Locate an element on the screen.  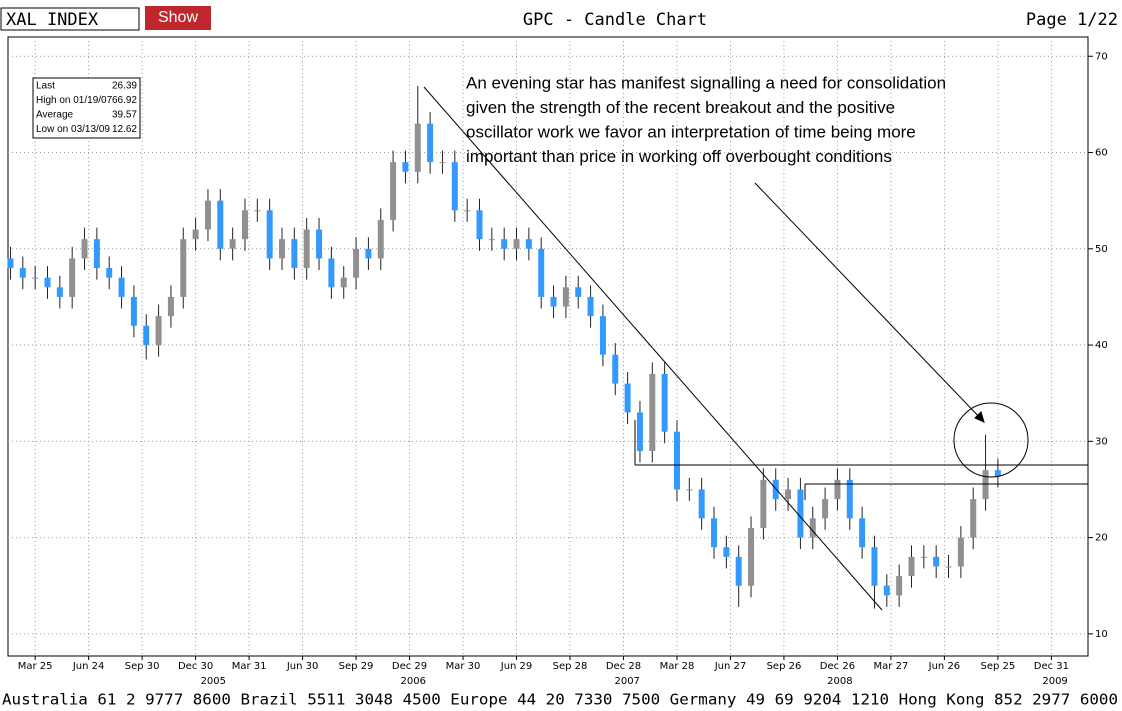
y-tick-label: 30 is located at coordinates (1101, 441).